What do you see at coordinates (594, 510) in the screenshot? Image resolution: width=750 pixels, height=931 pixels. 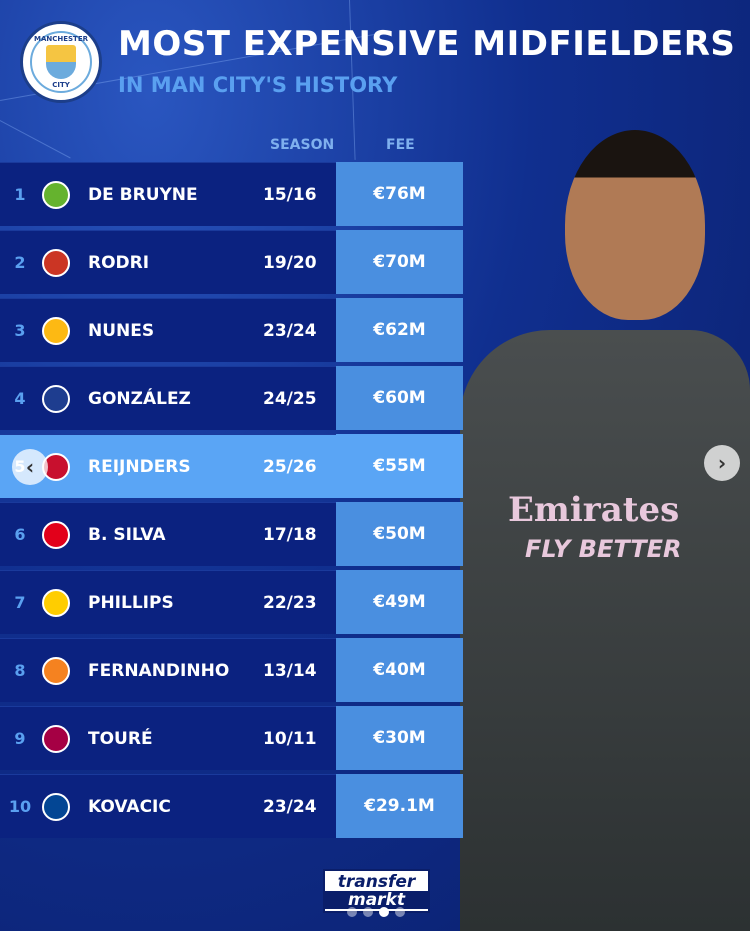 I see `jersey-sponsor: Emirates` at bounding box center [594, 510].